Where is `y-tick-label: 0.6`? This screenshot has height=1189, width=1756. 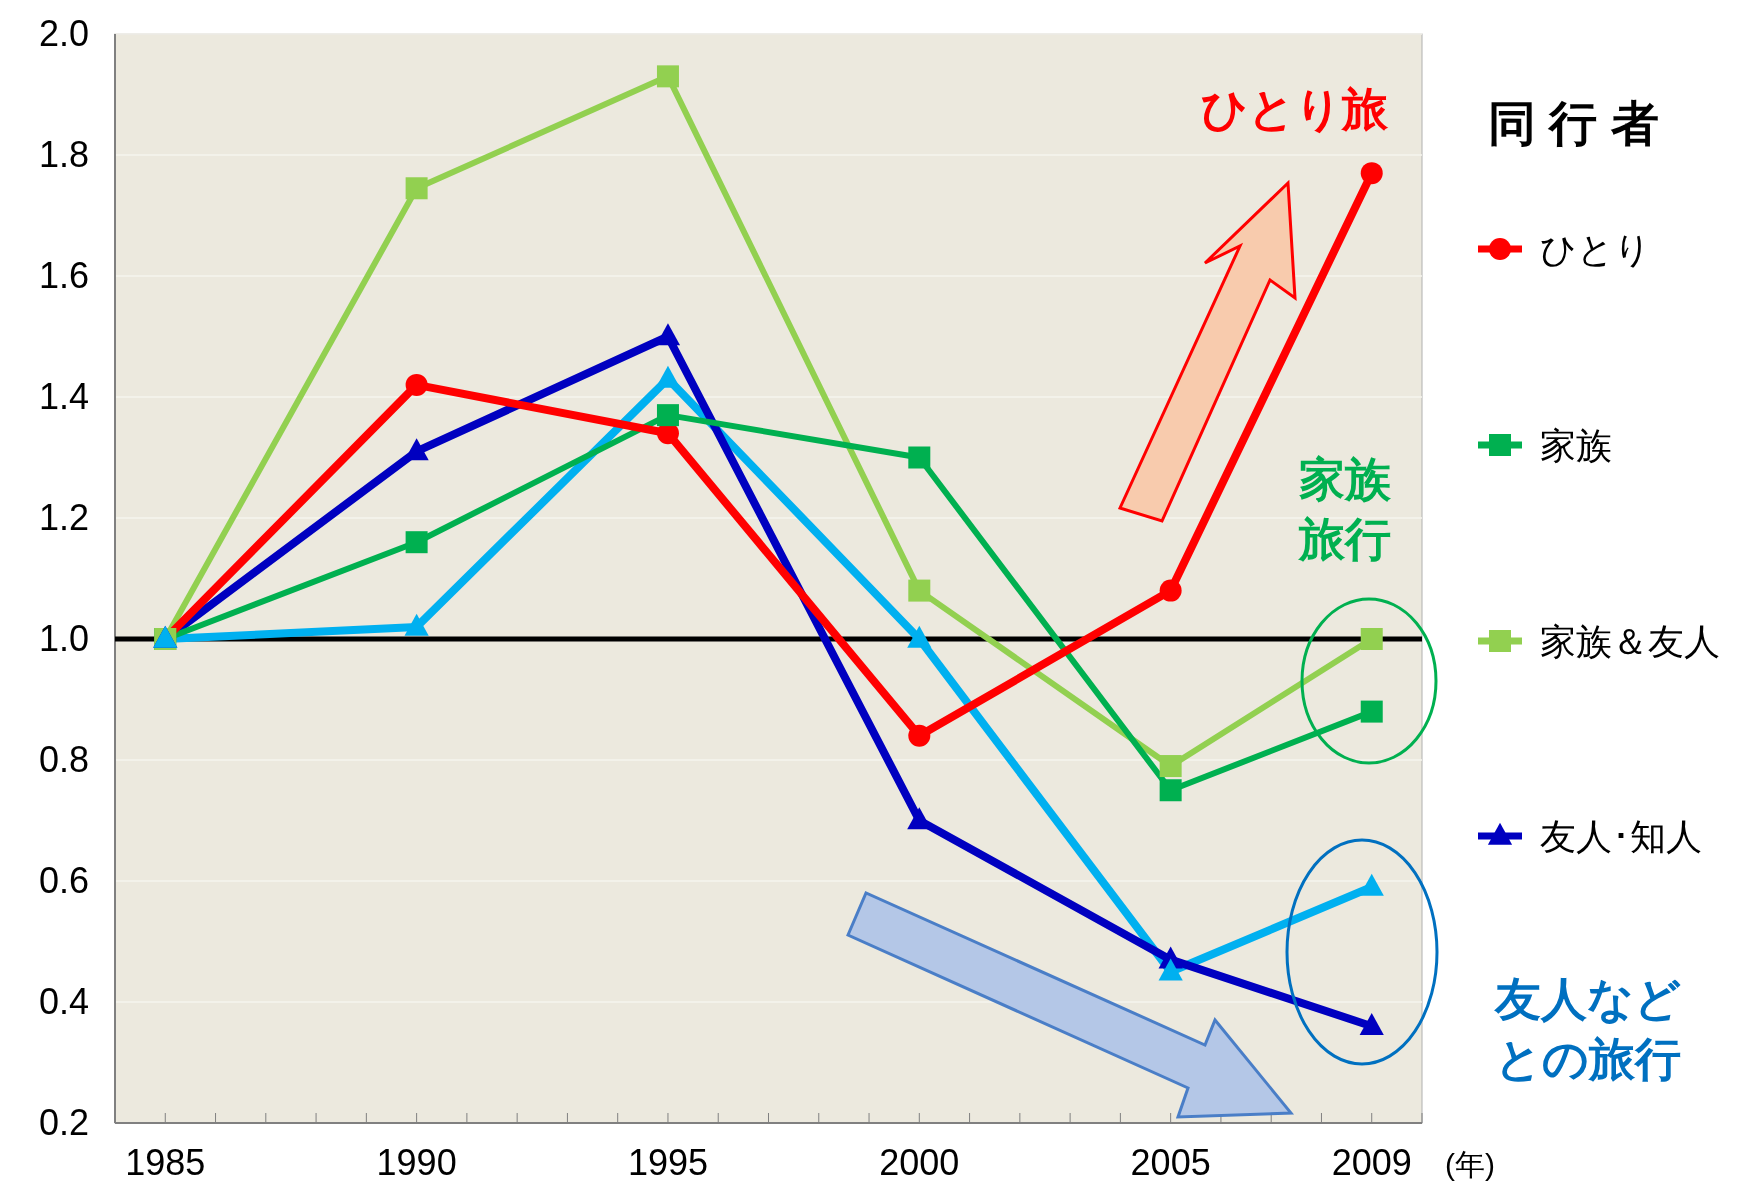
y-tick-label: 0.6 is located at coordinates (63, 880).